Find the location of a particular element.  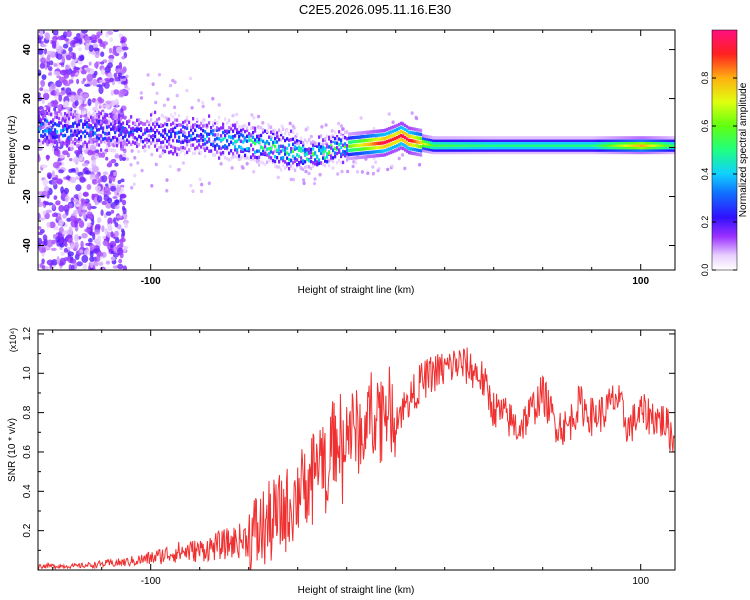

snr-scale-label: (x10⁴) is located at coordinates (13, 340).